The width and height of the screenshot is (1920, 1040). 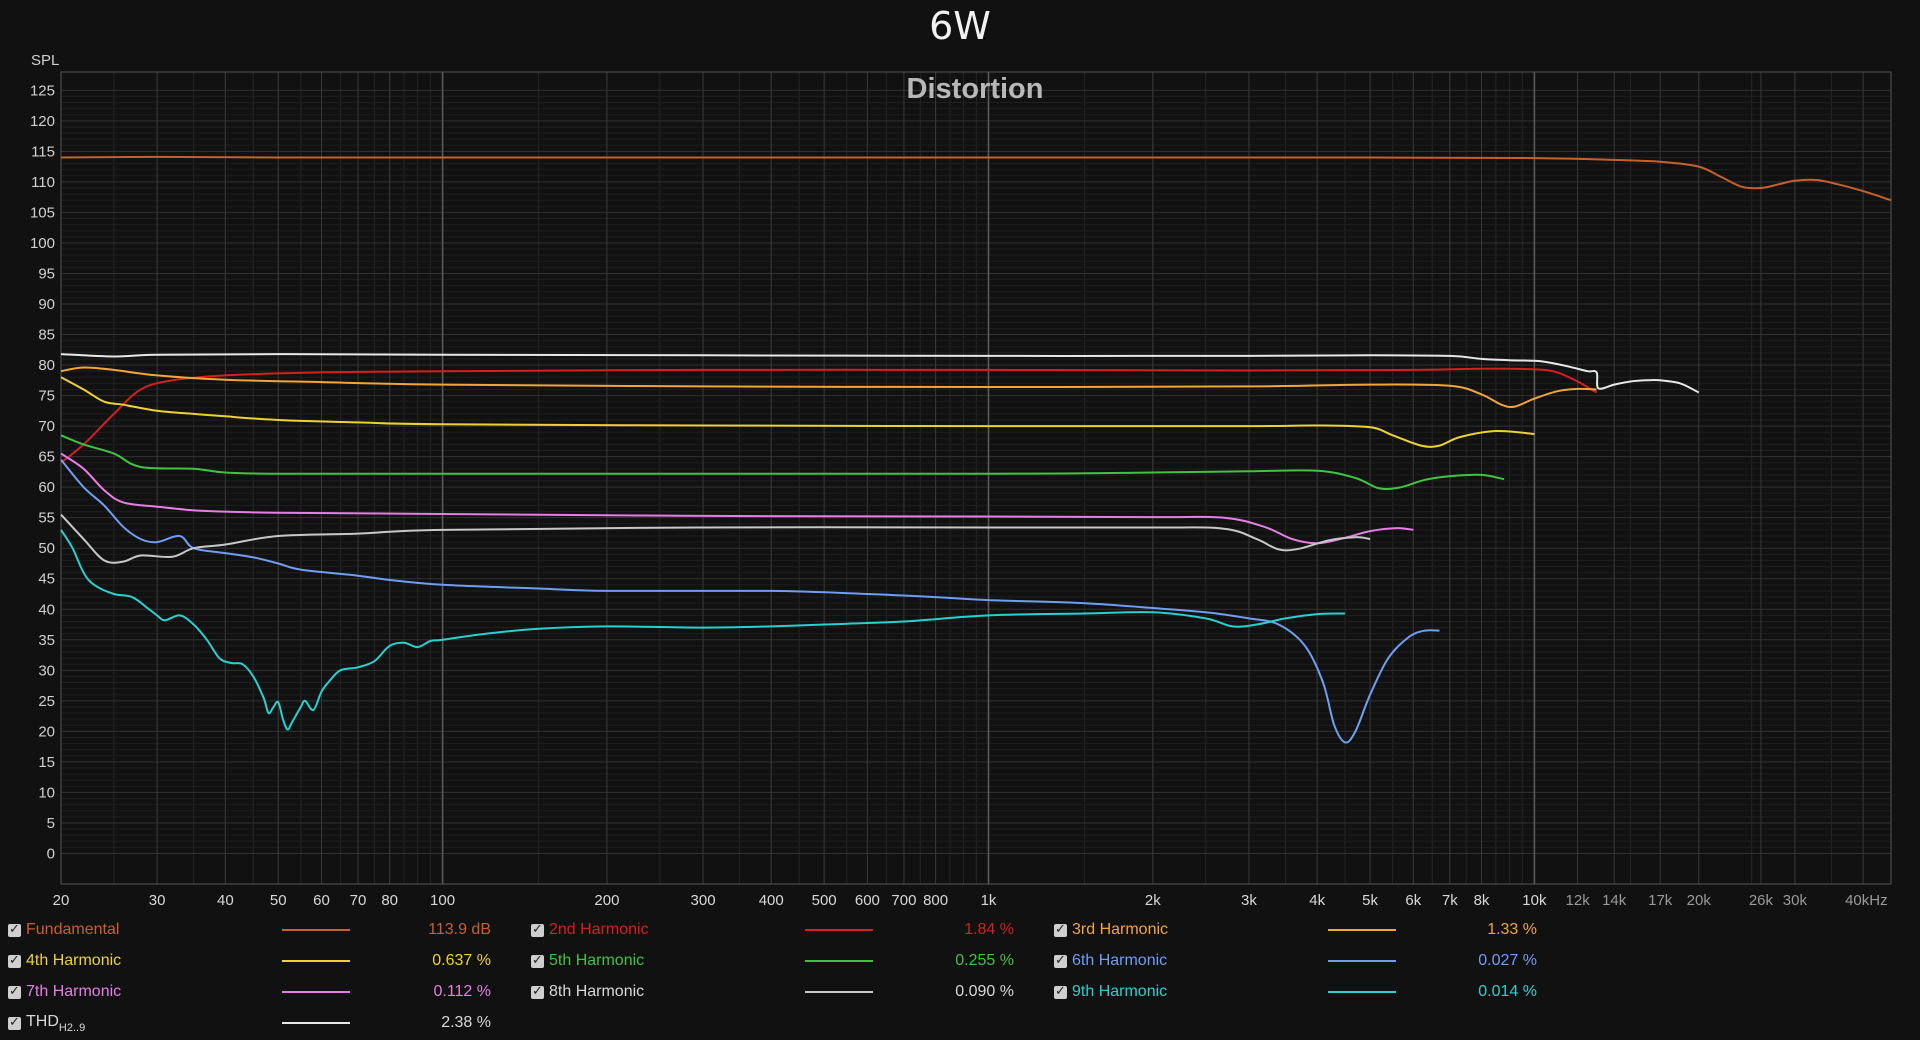 I want to click on legend-line-swatch-4th-harmonic, so click(x=316, y=961).